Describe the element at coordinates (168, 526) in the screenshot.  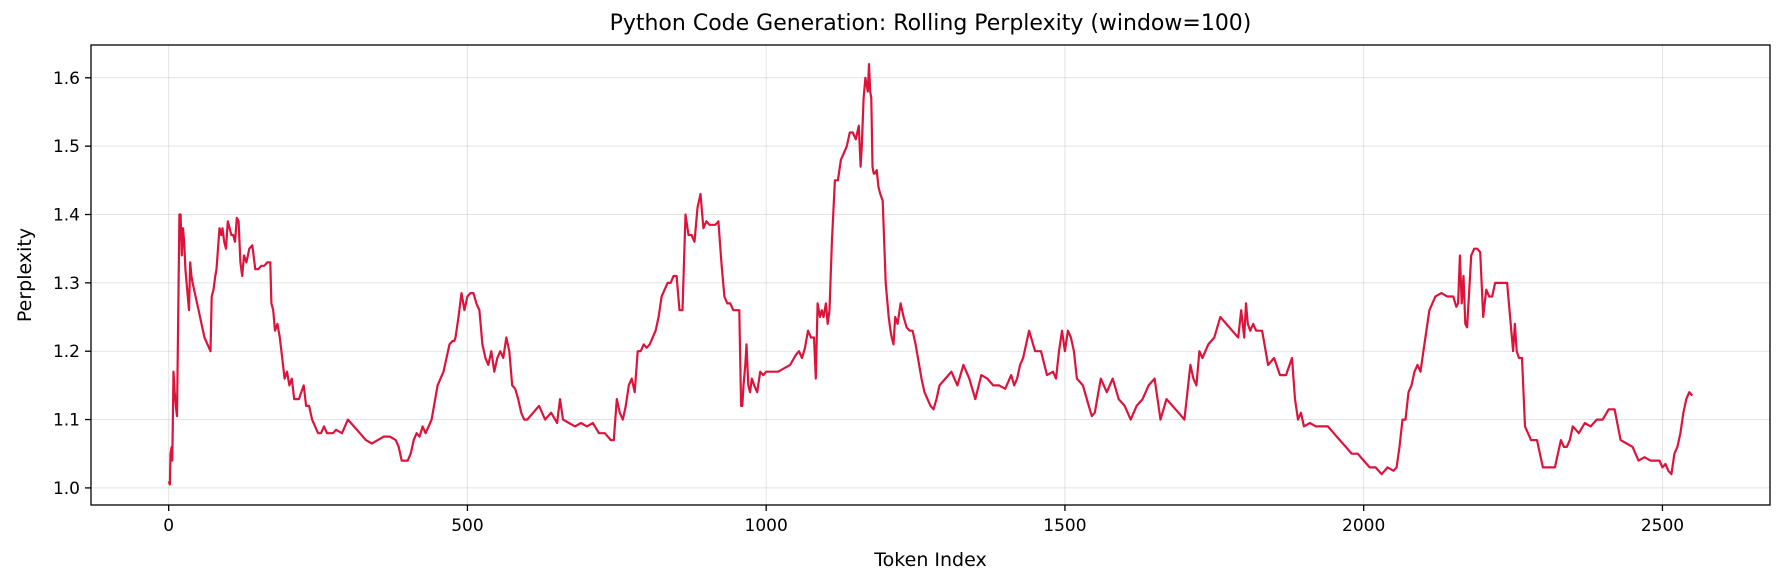
I see `x-tick-label: 0` at that location.